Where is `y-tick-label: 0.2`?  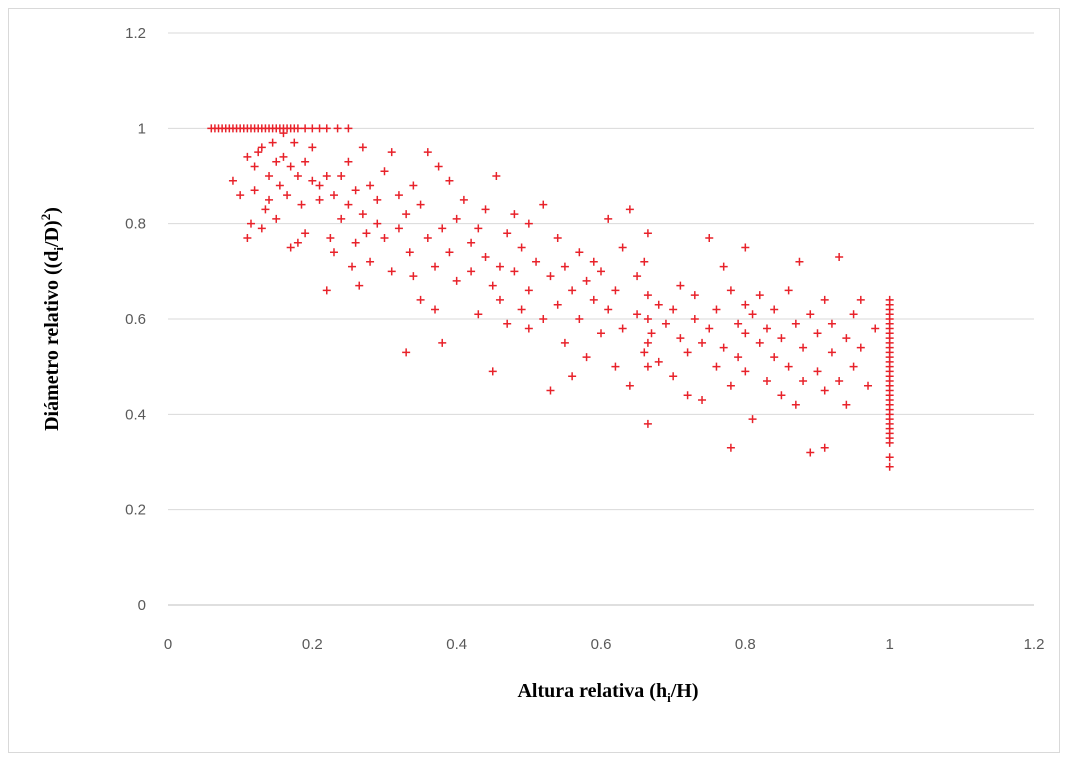
y-tick-label: 0.2 is located at coordinates (135, 510).